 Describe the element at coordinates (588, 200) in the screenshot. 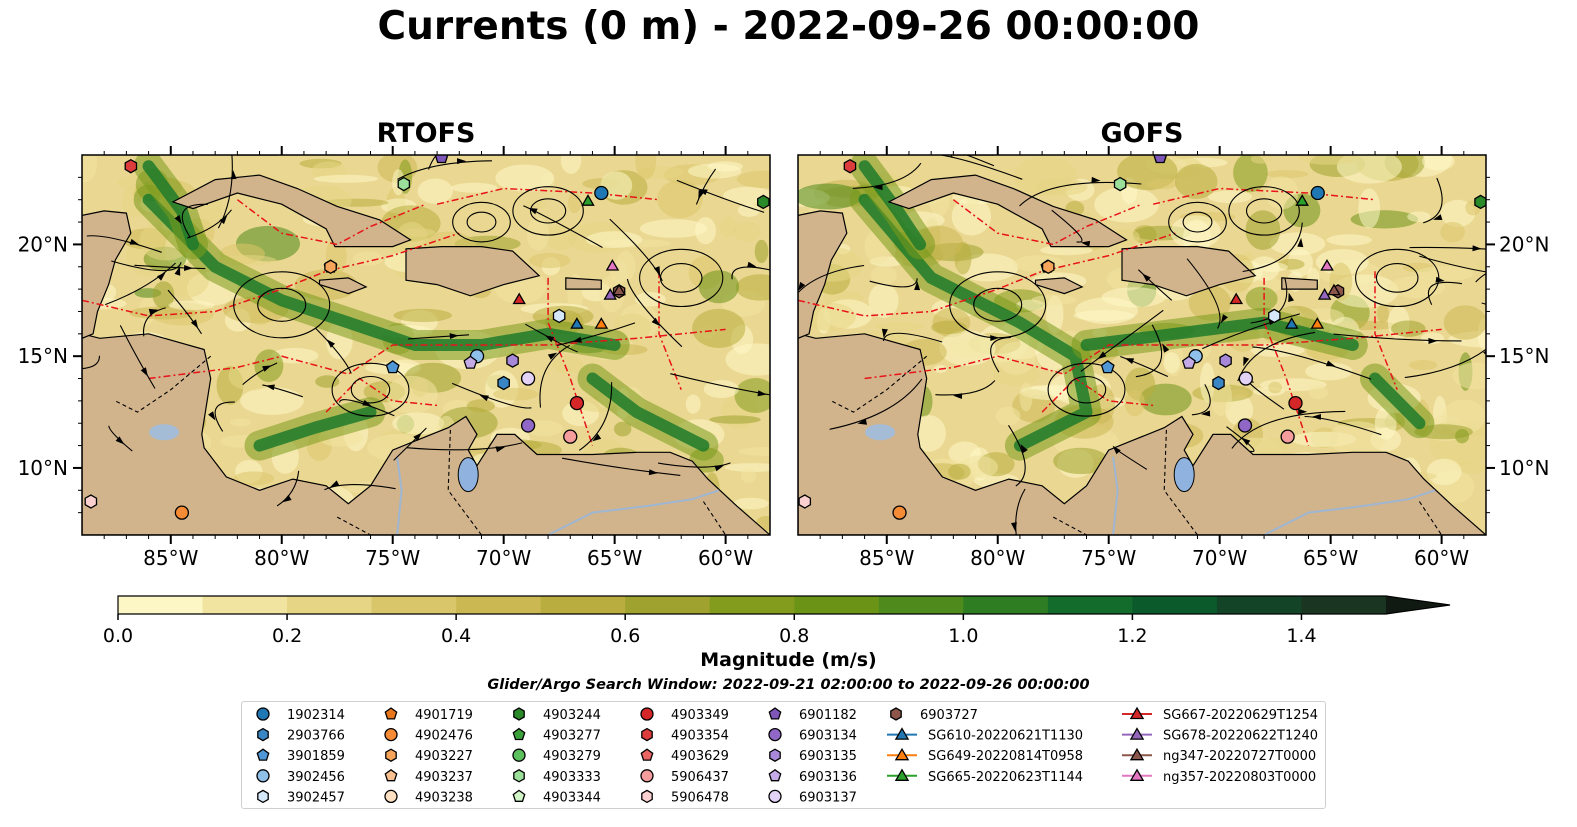

I see `marker-SG665-20220623T1144` at that location.